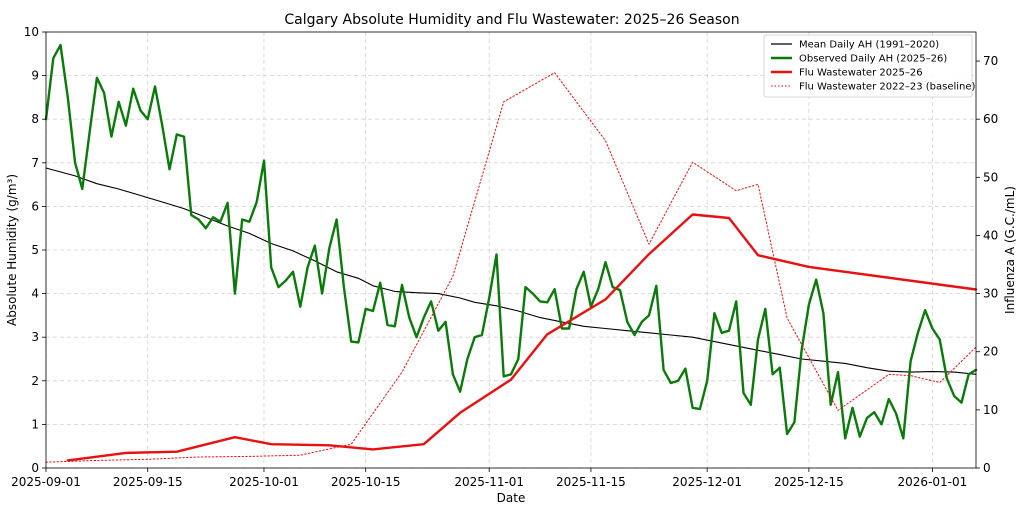  Describe the element at coordinates (990, 119) in the screenshot. I see `y-right-tick-label: 60` at that location.